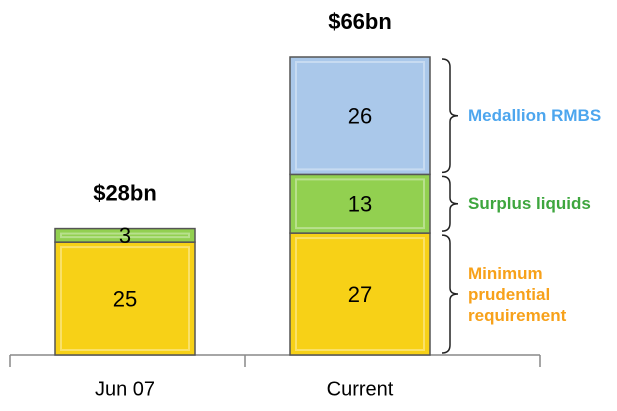  I want to click on legend-label: Surplus liquids, so click(529, 204).